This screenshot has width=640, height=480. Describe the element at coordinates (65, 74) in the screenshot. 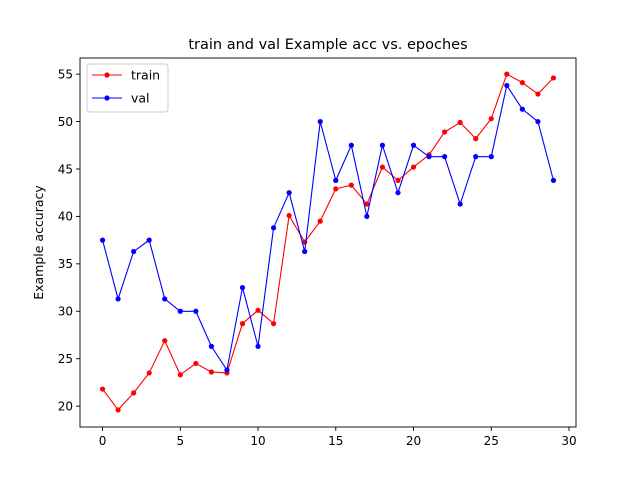

I see `y-tick-label: 55` at that location.